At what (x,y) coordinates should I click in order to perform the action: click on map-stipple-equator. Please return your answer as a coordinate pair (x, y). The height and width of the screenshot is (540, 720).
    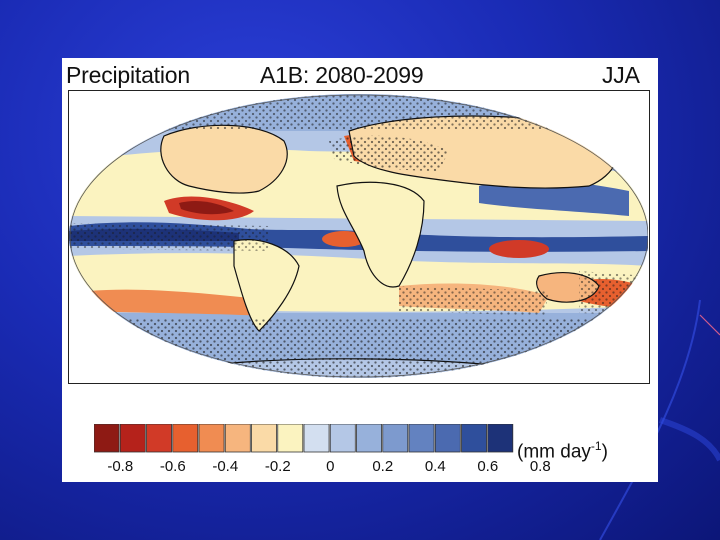
    Looking at the image, I should click on (169, 237).